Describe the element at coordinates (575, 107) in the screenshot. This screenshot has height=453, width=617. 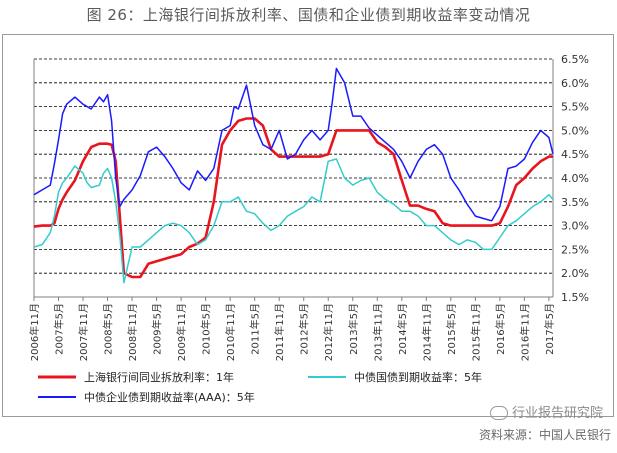
I see `y-tick-label: 5.5%` at that location.